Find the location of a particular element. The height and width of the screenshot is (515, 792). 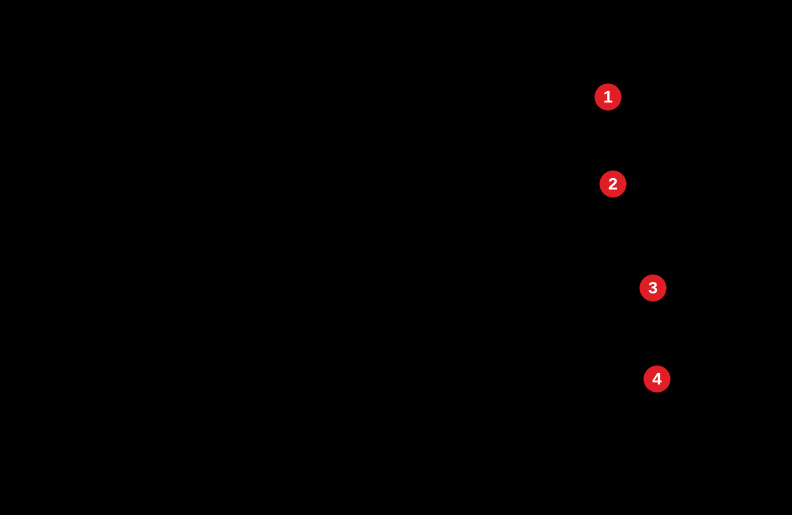

annotation-marker-label: 2 is located at coordinates (613, 184).